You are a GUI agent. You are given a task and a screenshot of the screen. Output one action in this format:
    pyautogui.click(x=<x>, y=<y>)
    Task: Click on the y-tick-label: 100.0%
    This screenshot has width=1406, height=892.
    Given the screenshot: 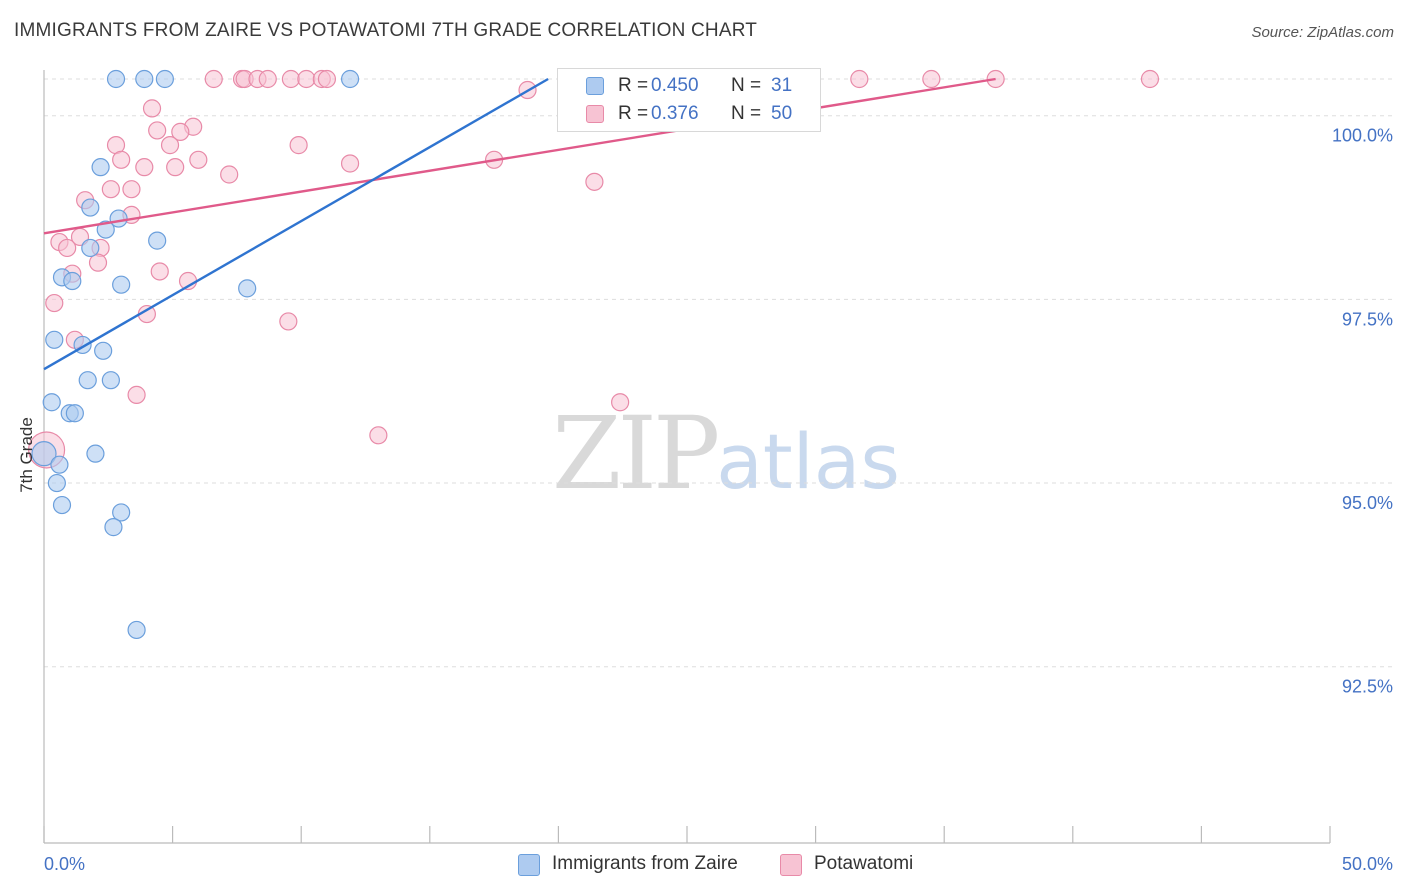 What is the action you would take?
    pyautogui.click(x=1362, y=136)
    